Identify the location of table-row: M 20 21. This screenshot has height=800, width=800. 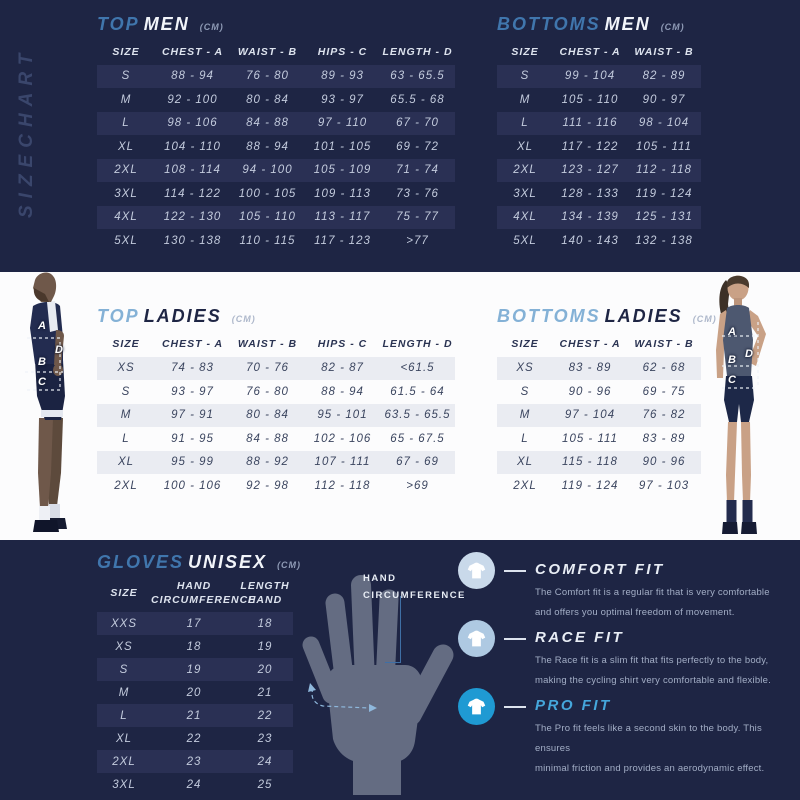
(195, 692).